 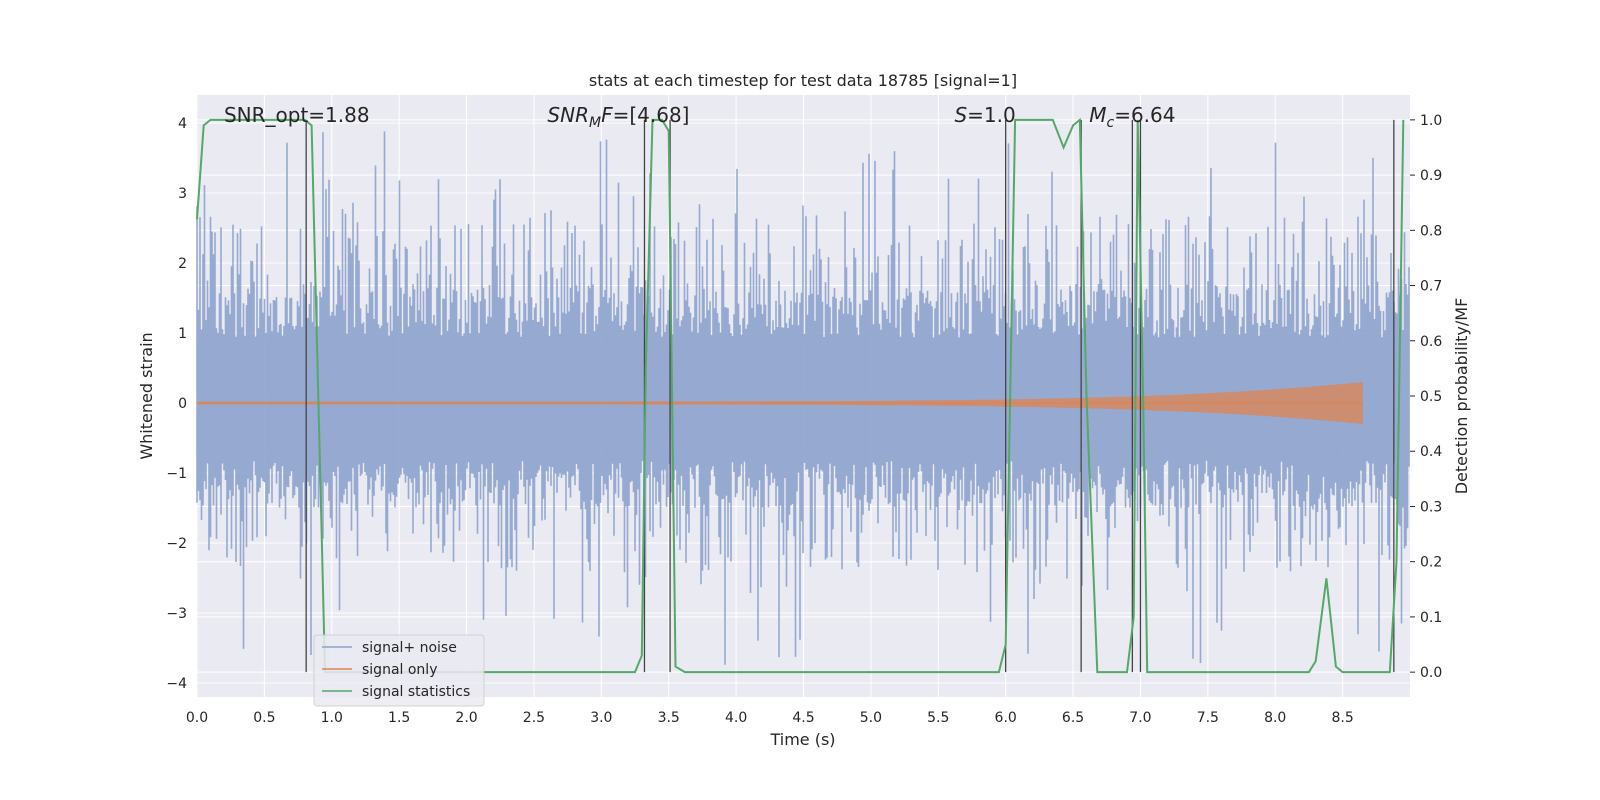 I want to click on annotation-label: SNRMF=[4.68], so click(x=618, y=117).